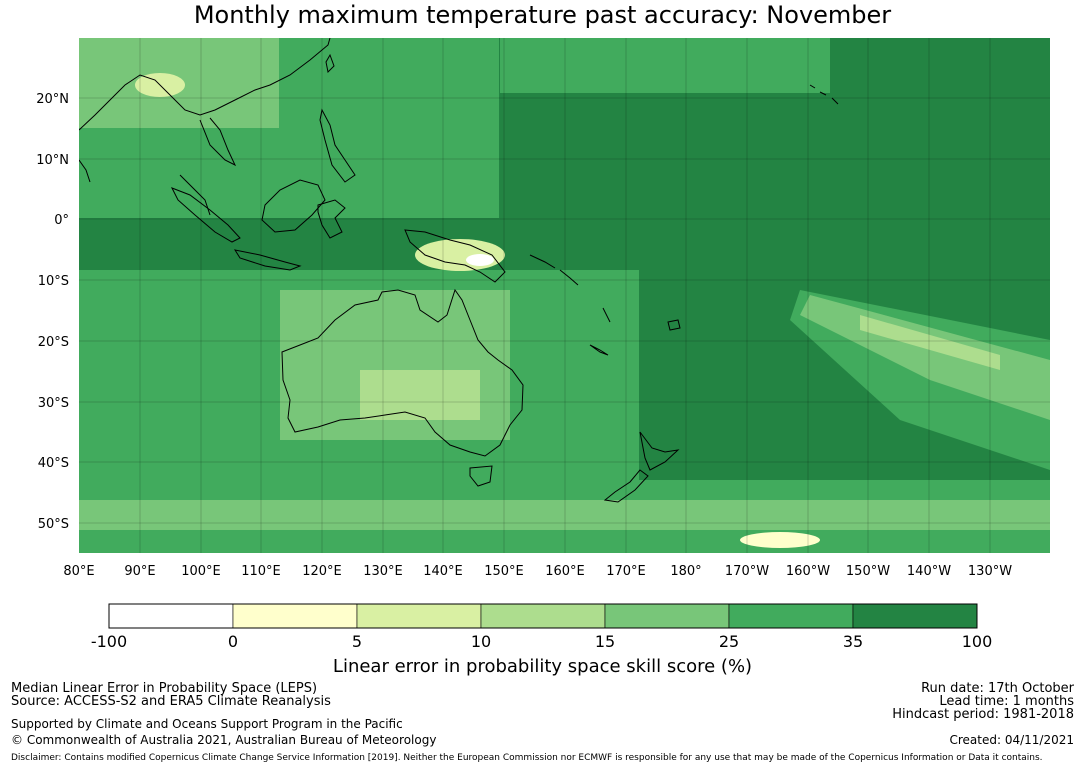 The image size is (1085, 770). Describe the element at coordinates (205, 127) in the screenshot. I see `coast-asia-mainland` at that location.